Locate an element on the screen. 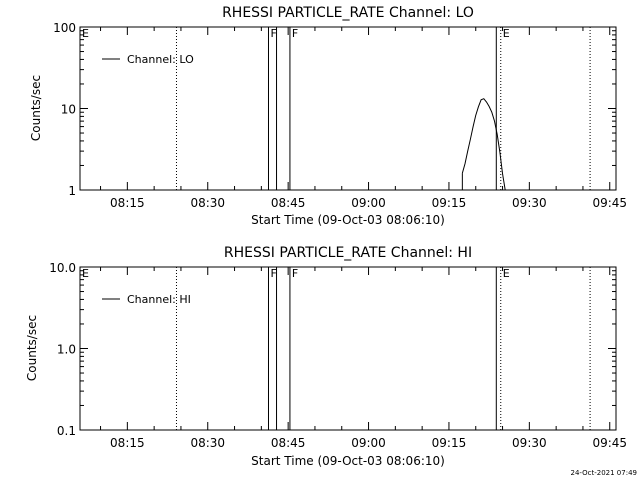 The width and height of the screenshot is (640, 485). y-tick-label: 10 is located at coordinates (68, 110).